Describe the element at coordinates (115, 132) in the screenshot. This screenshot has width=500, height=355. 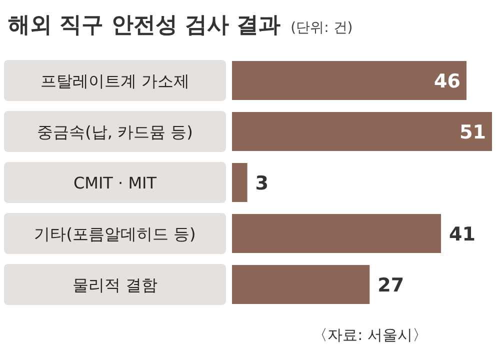
I see `y-tick-label: 중금속(납, 카드뮴 등)` at that location.